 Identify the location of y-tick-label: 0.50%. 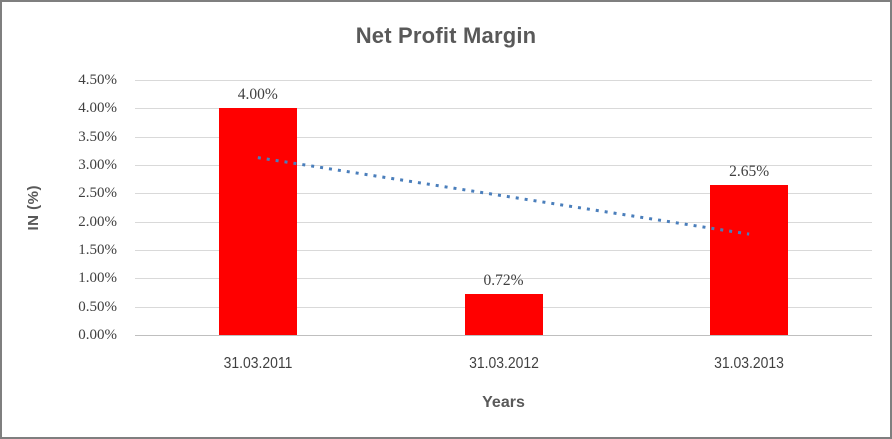
(97, 306).